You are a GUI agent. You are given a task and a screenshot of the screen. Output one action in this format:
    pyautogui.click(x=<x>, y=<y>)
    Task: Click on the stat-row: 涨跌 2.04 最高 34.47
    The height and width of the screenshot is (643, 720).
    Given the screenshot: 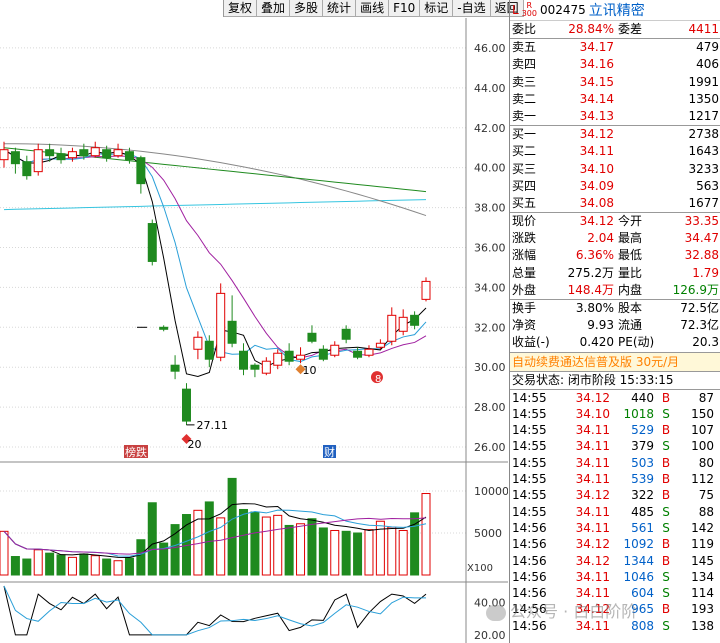 What is the action you would take?
    pyautogui.click(x=615, y=238)
    